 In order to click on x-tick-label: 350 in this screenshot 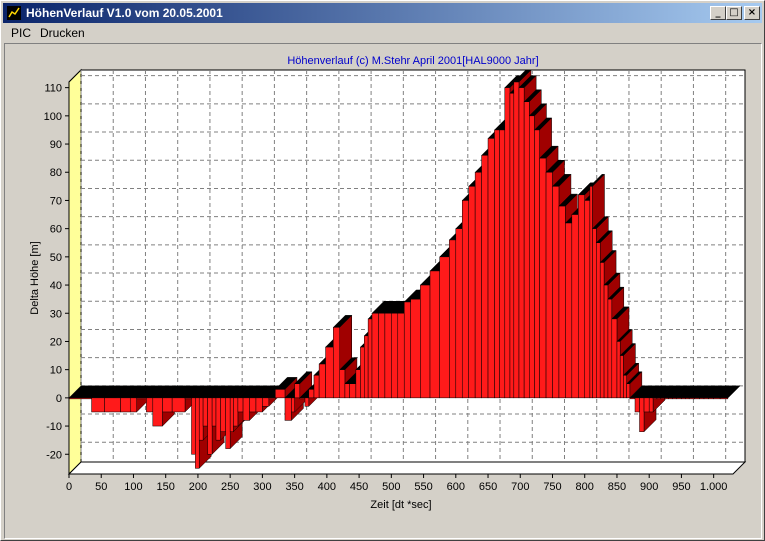, I will do `click(294, 487)`.